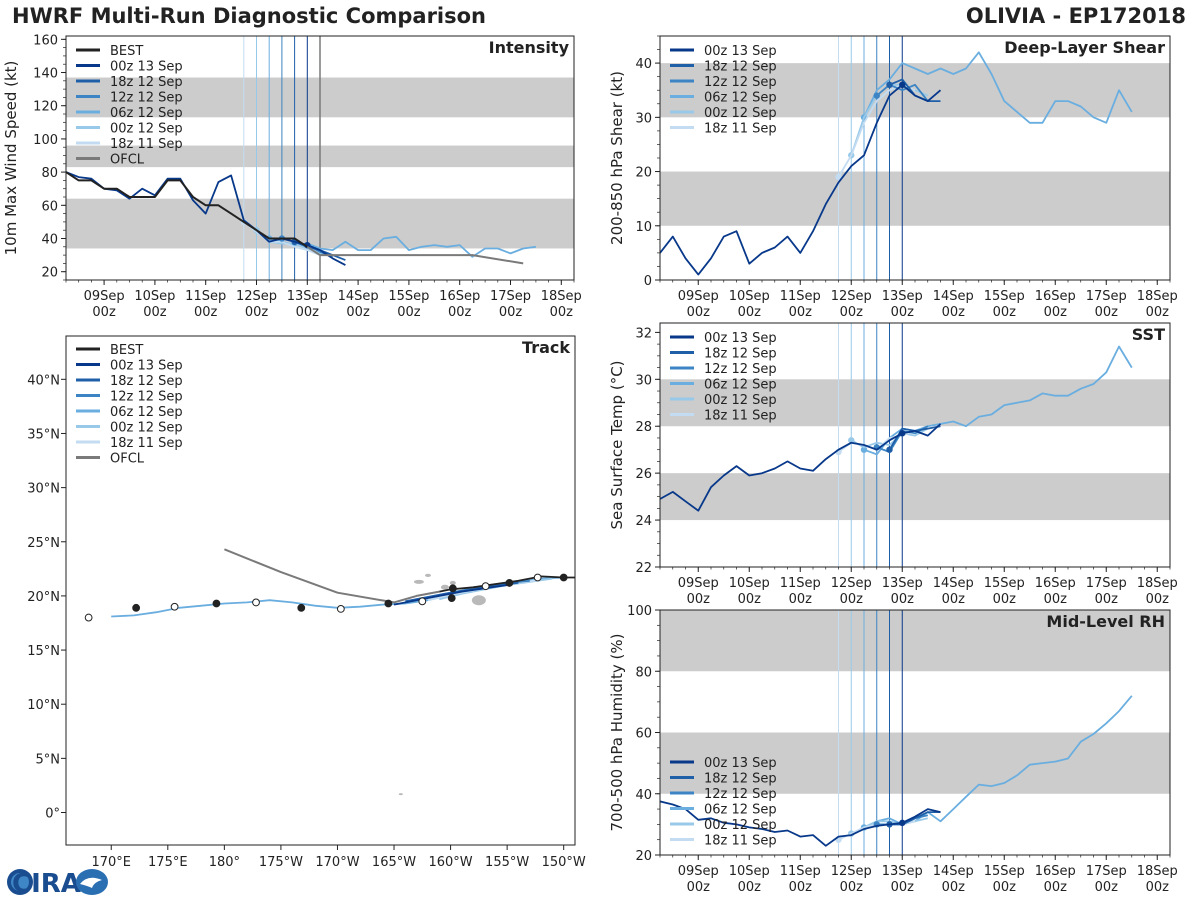 Image resolution: width=1200 pixels, height=900 pixels. What do you see at coordinates (281, 862) in the screenshot?
I see `x-tick-label: 175°W` at bounding box center [281, 862].